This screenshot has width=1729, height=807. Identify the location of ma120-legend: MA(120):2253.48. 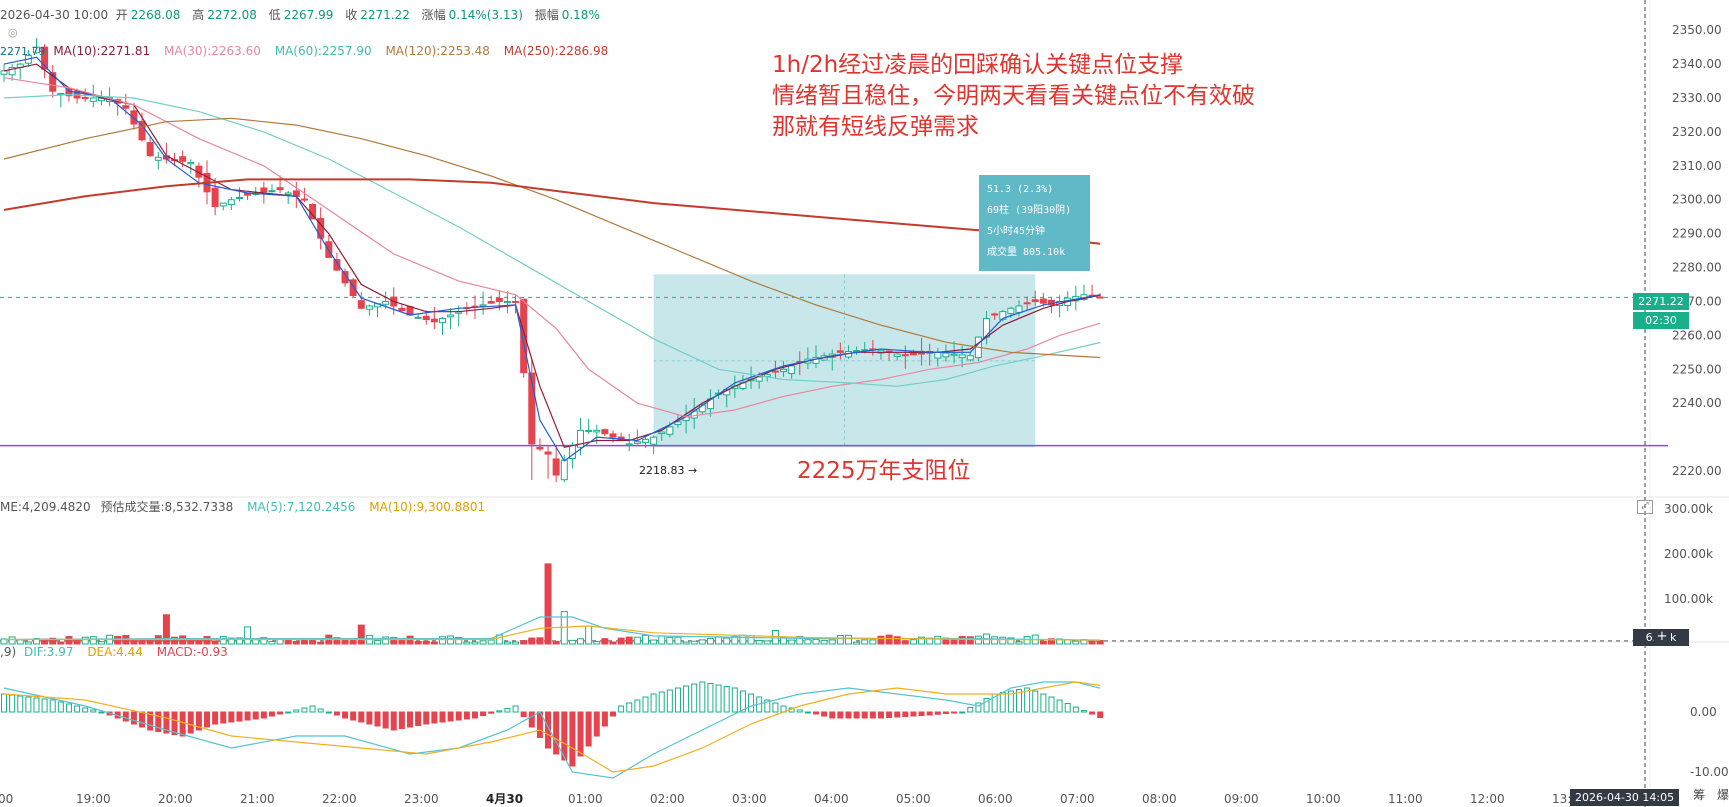
(437, 51).